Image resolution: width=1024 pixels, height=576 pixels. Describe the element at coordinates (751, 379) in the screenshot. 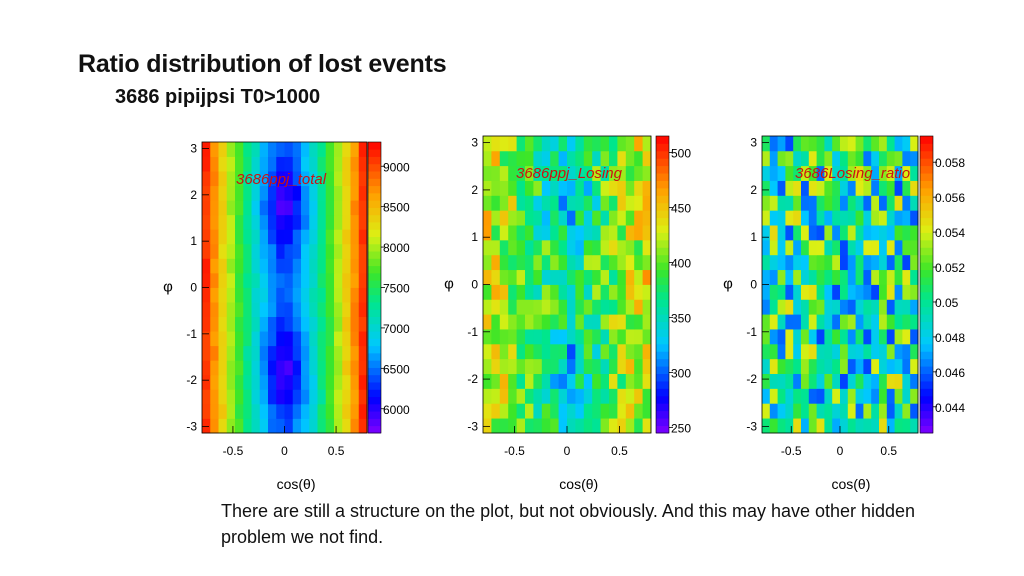

I see `y-tick-label: -2` at that location.